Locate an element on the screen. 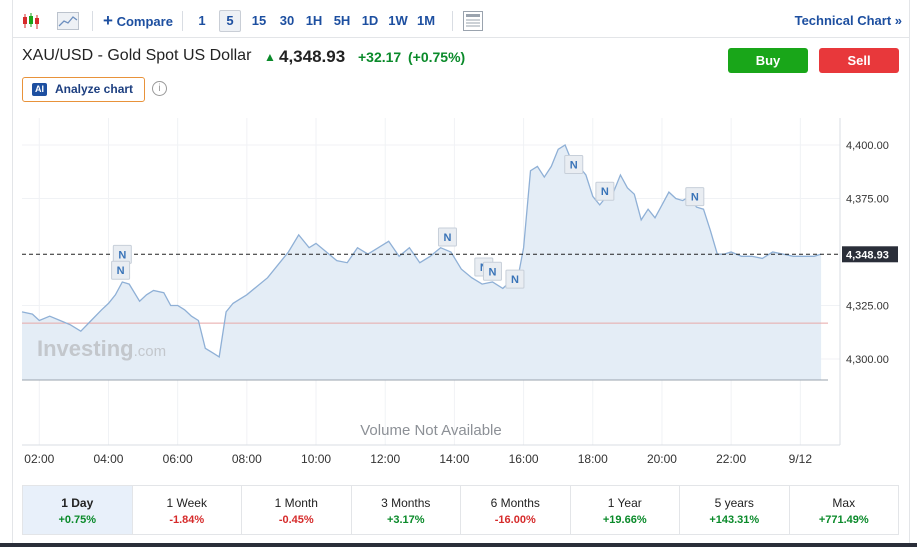 The image size is (917, 547). period-label: 1 Year is located at coordinates (624, 503).